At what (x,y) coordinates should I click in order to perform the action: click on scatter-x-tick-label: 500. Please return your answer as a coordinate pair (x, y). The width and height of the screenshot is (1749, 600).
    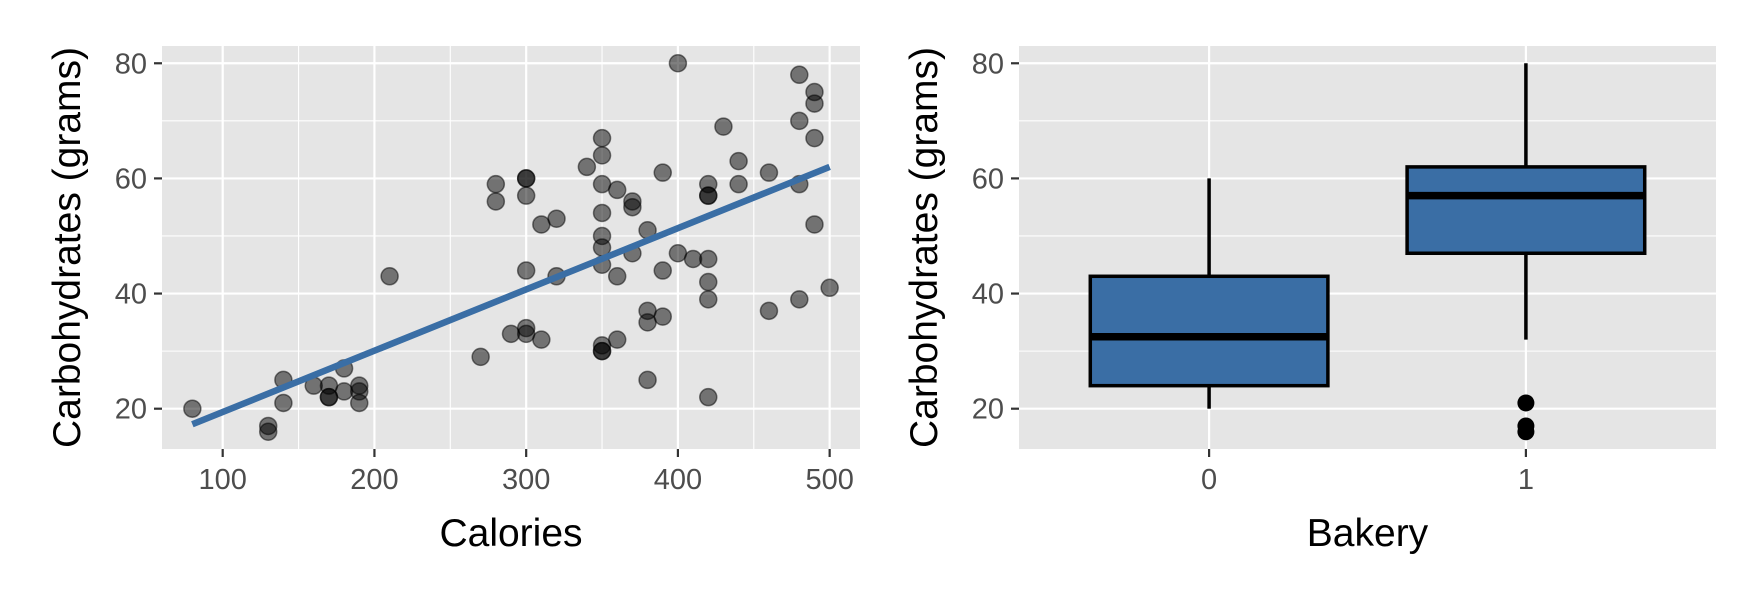
    Looking at the image, I should click on (829, 480).